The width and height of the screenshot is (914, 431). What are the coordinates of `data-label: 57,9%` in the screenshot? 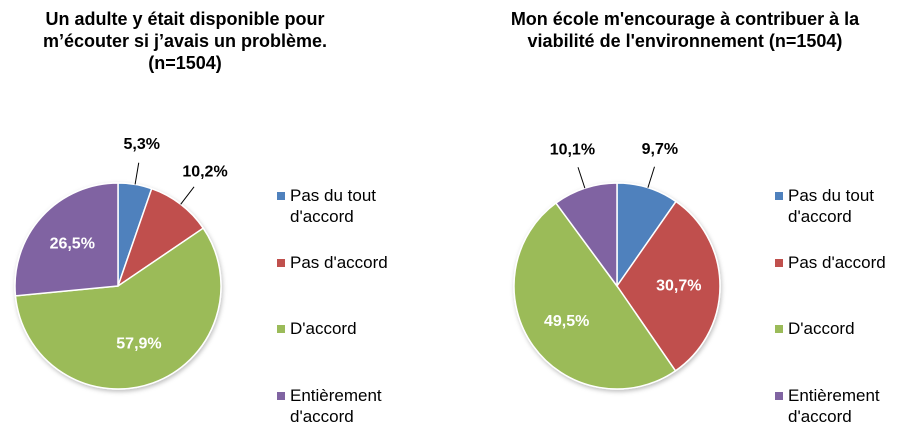 It's located at (138, 343).